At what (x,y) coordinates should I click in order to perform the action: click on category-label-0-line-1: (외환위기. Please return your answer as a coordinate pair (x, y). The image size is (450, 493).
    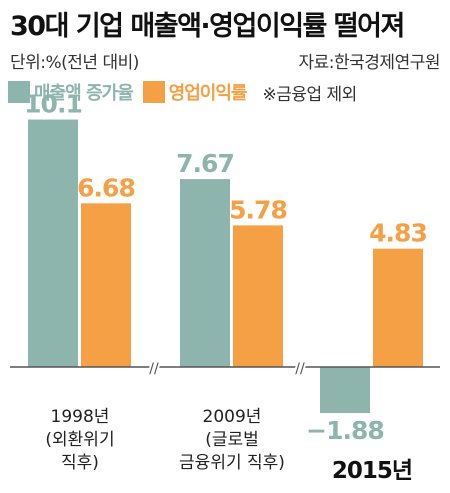
    Looking at the image, I should click on (79, 440).